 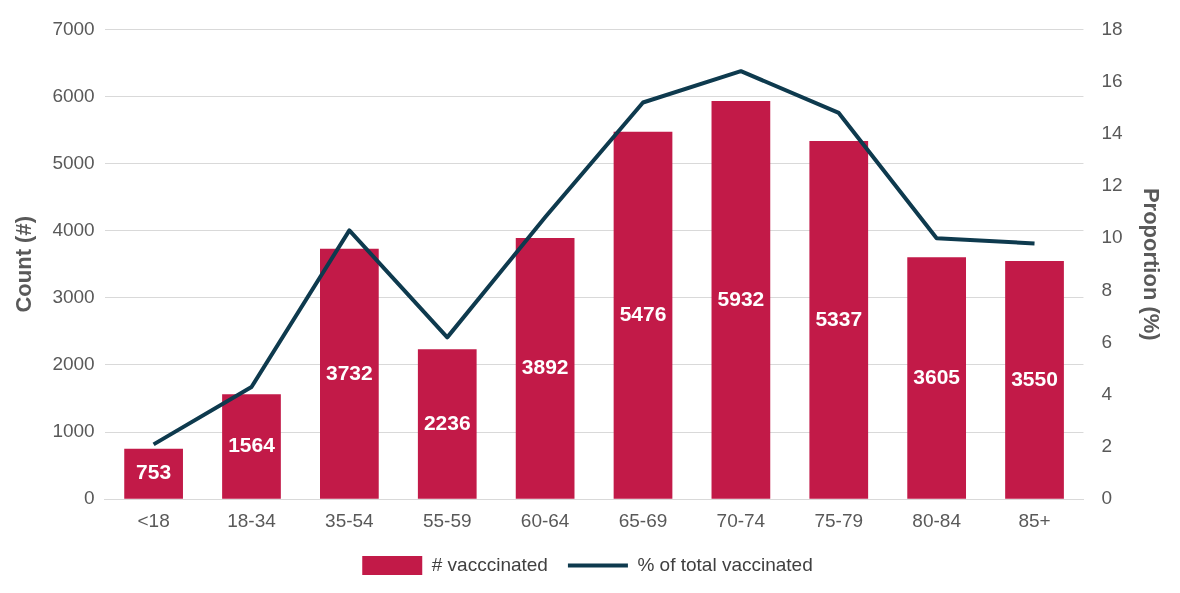 I want to click on x-tick-label: 18-34, so click(x=252, y=520).